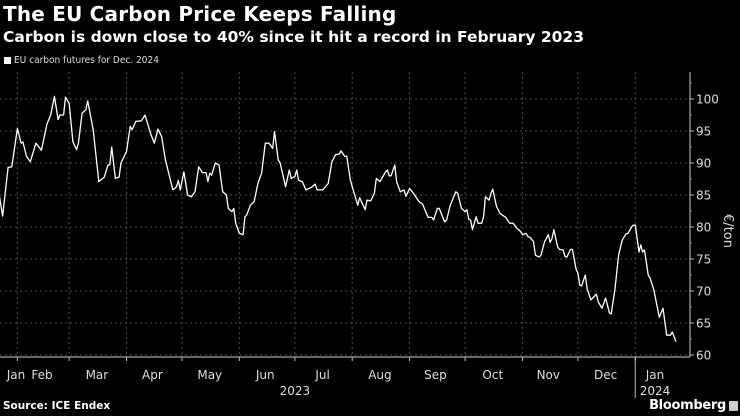 This screenshot has width=740, height=416. Describe the element at coordinates (703, 228) in the screenshot. I see `y-tick-label: 80` at that location.